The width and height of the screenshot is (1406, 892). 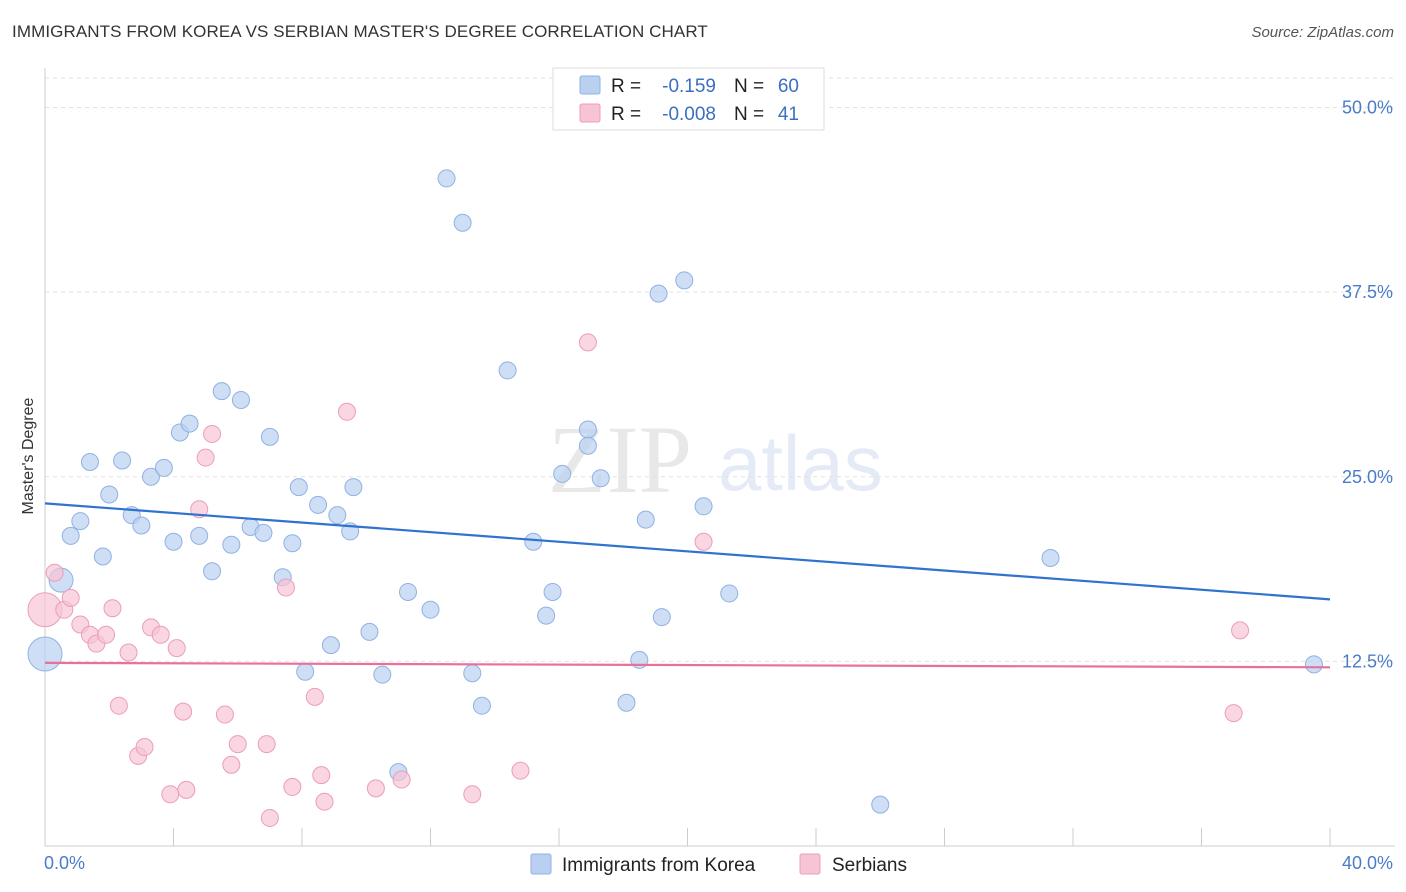 What do you see at coordinates (659, 865) in the screenshot?
I see `series-legend-label-korea: Immigrants from Korea` at bounding box center [659, 865].